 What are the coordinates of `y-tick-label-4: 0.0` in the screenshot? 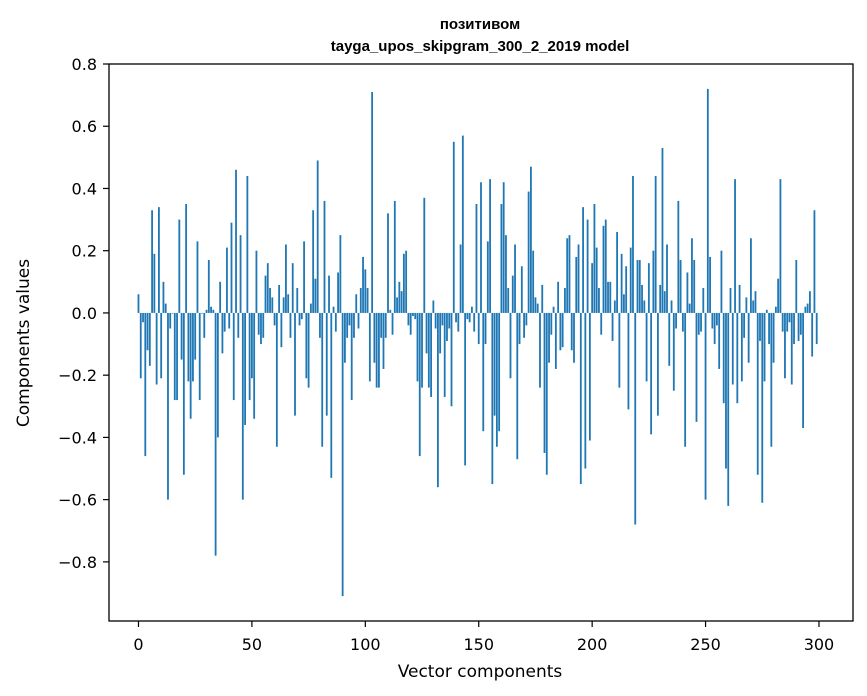 It's located at (84, 313).